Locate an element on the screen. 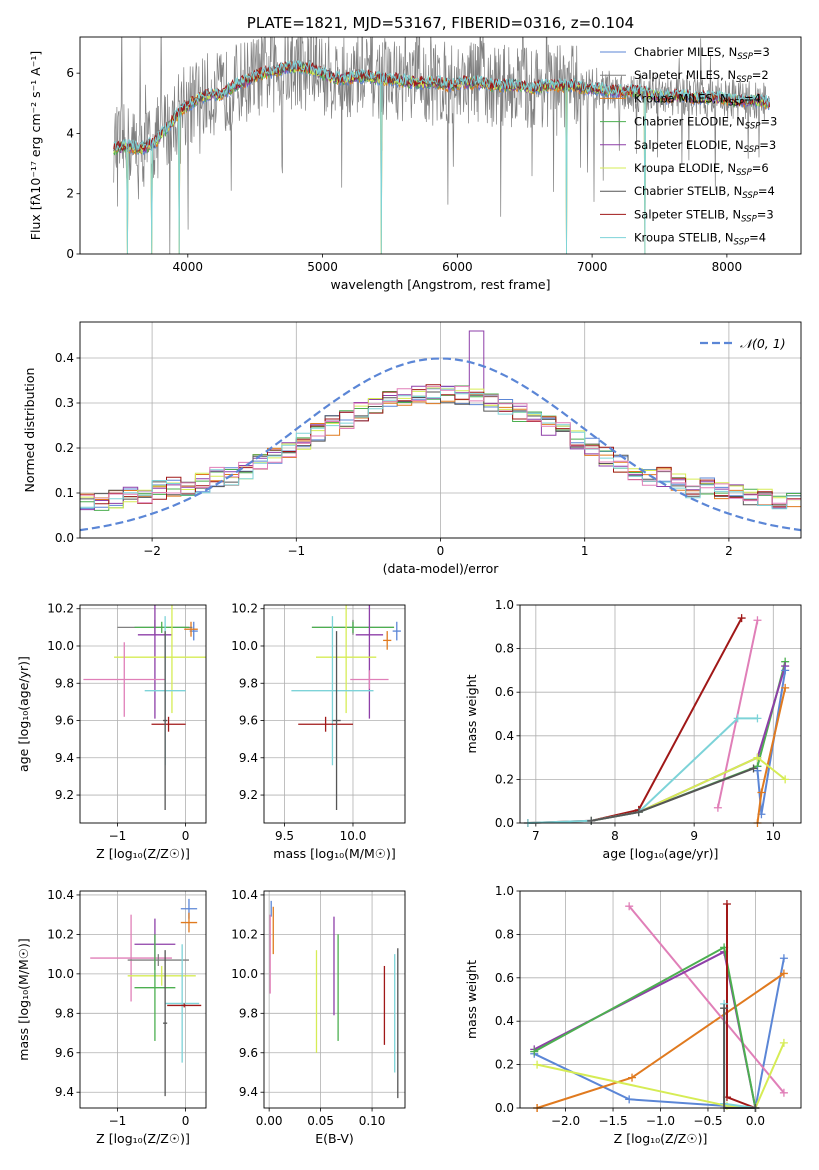  legend-tail: =3 is located at coordinates (768, 122).